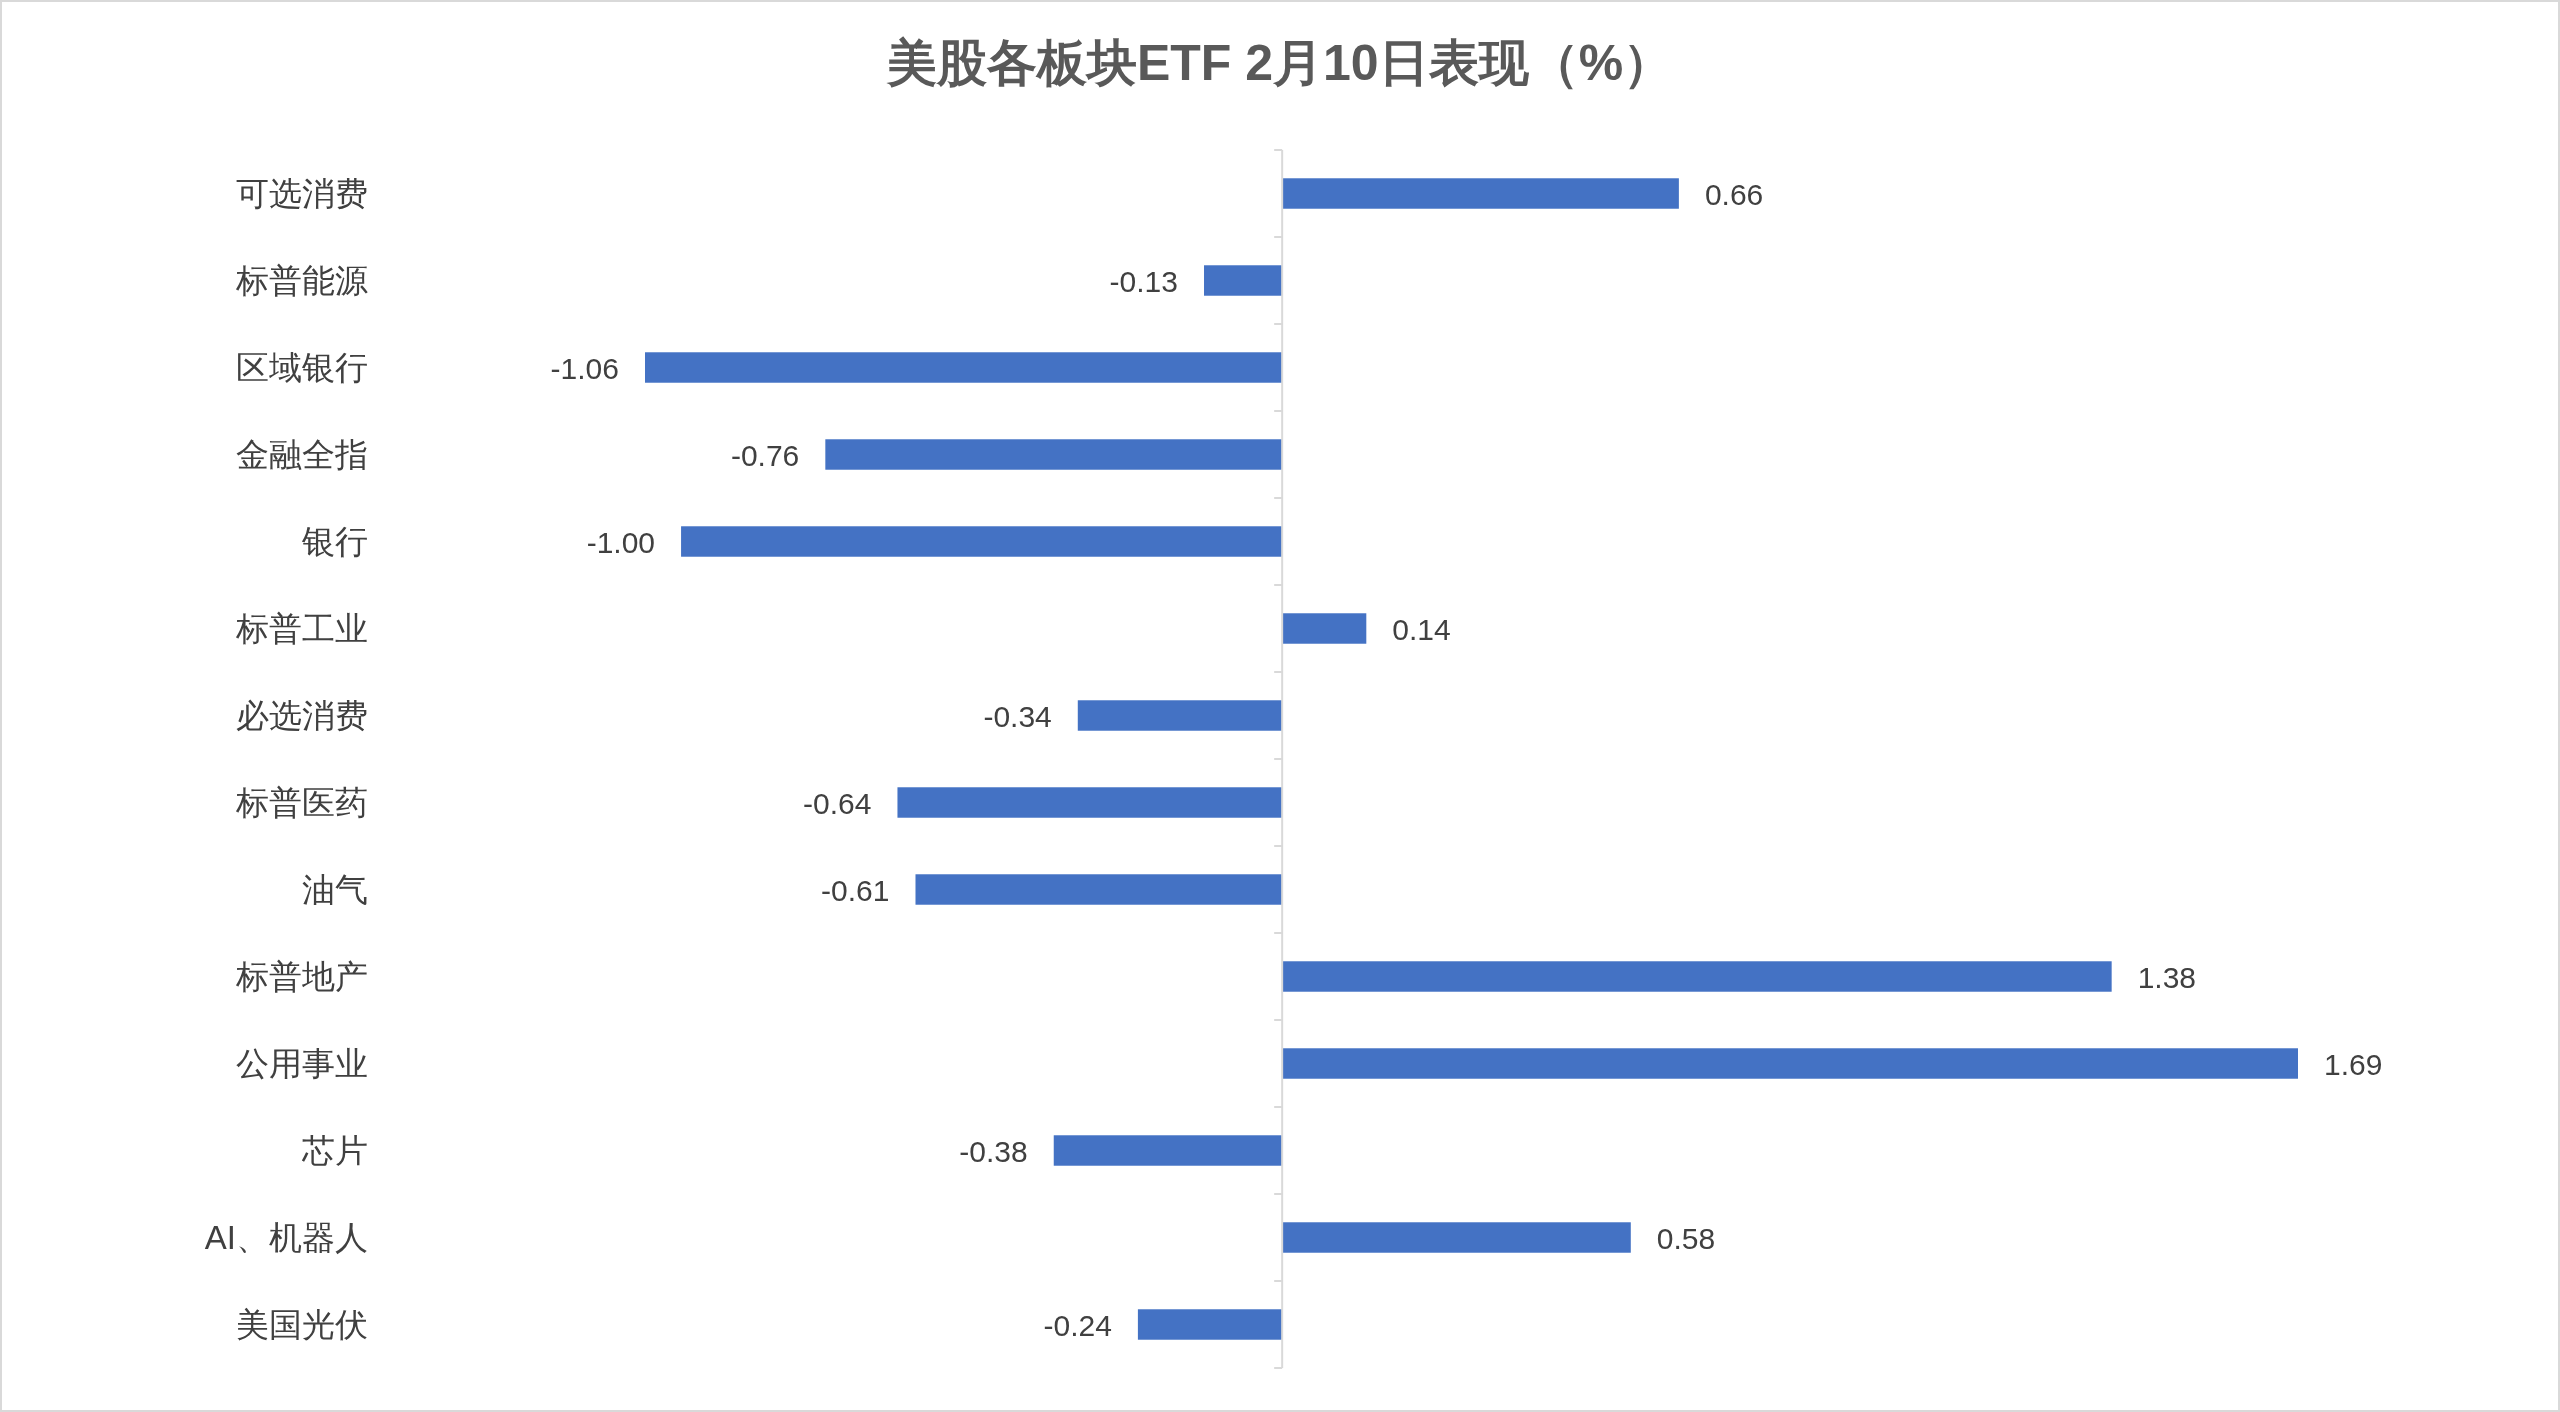 This screenshot has height=1412, width=2560. Describe the element at coordinates (335, 889) in the screenshot. I see `y-tick-label: 油气` at that location.